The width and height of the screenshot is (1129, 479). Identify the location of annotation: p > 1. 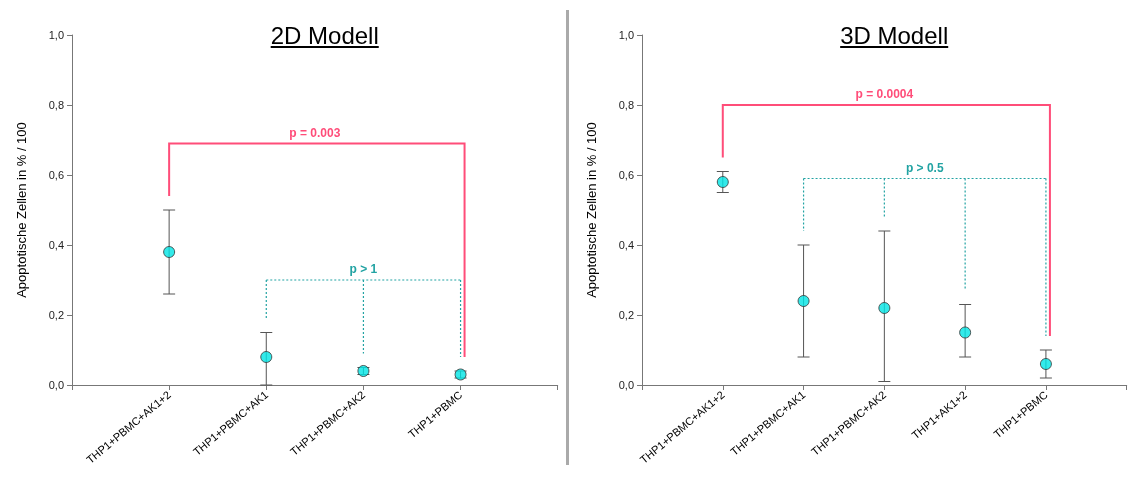
(363, 269).